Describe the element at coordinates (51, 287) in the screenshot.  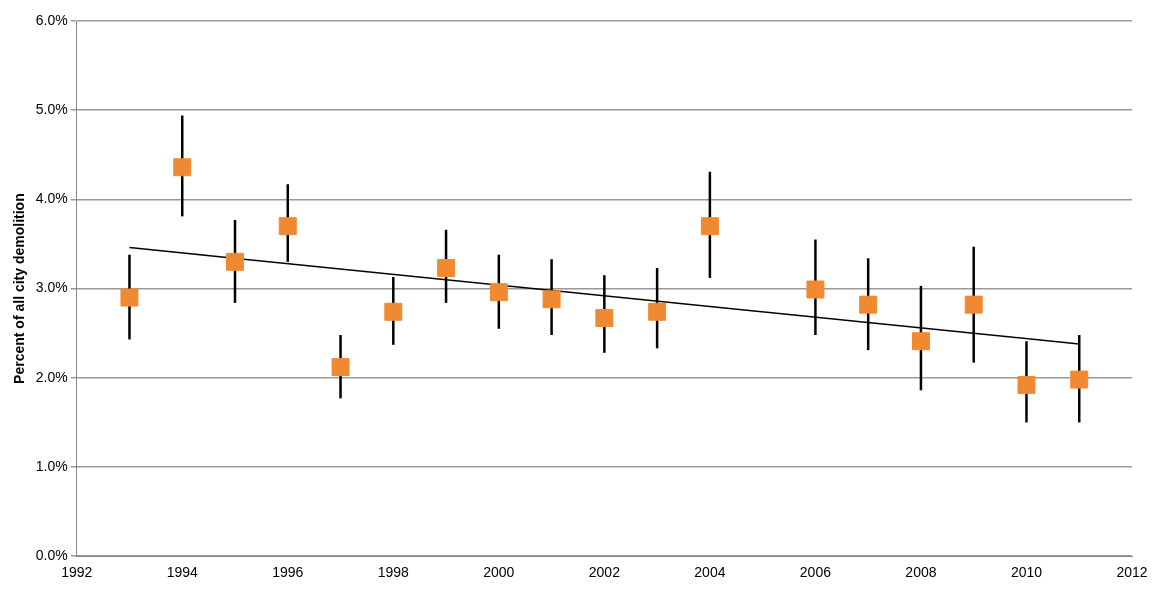
I see `y-tick-label: 3.0%` at that location.